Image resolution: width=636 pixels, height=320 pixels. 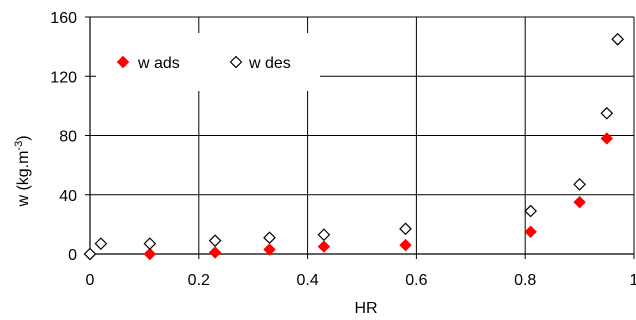 What do you see at coordinates (90, 280) in the screenshot?
I see `x-tick-label: 0` at bounding box center [90, 280].